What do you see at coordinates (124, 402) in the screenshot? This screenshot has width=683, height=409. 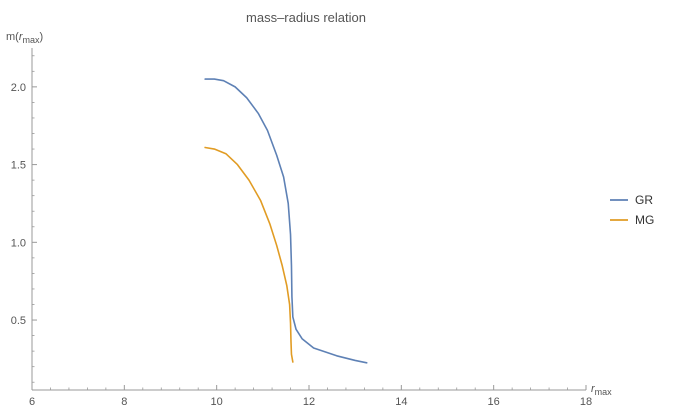 I see `x-tick-label: 8` at bounding box center [124, 402].